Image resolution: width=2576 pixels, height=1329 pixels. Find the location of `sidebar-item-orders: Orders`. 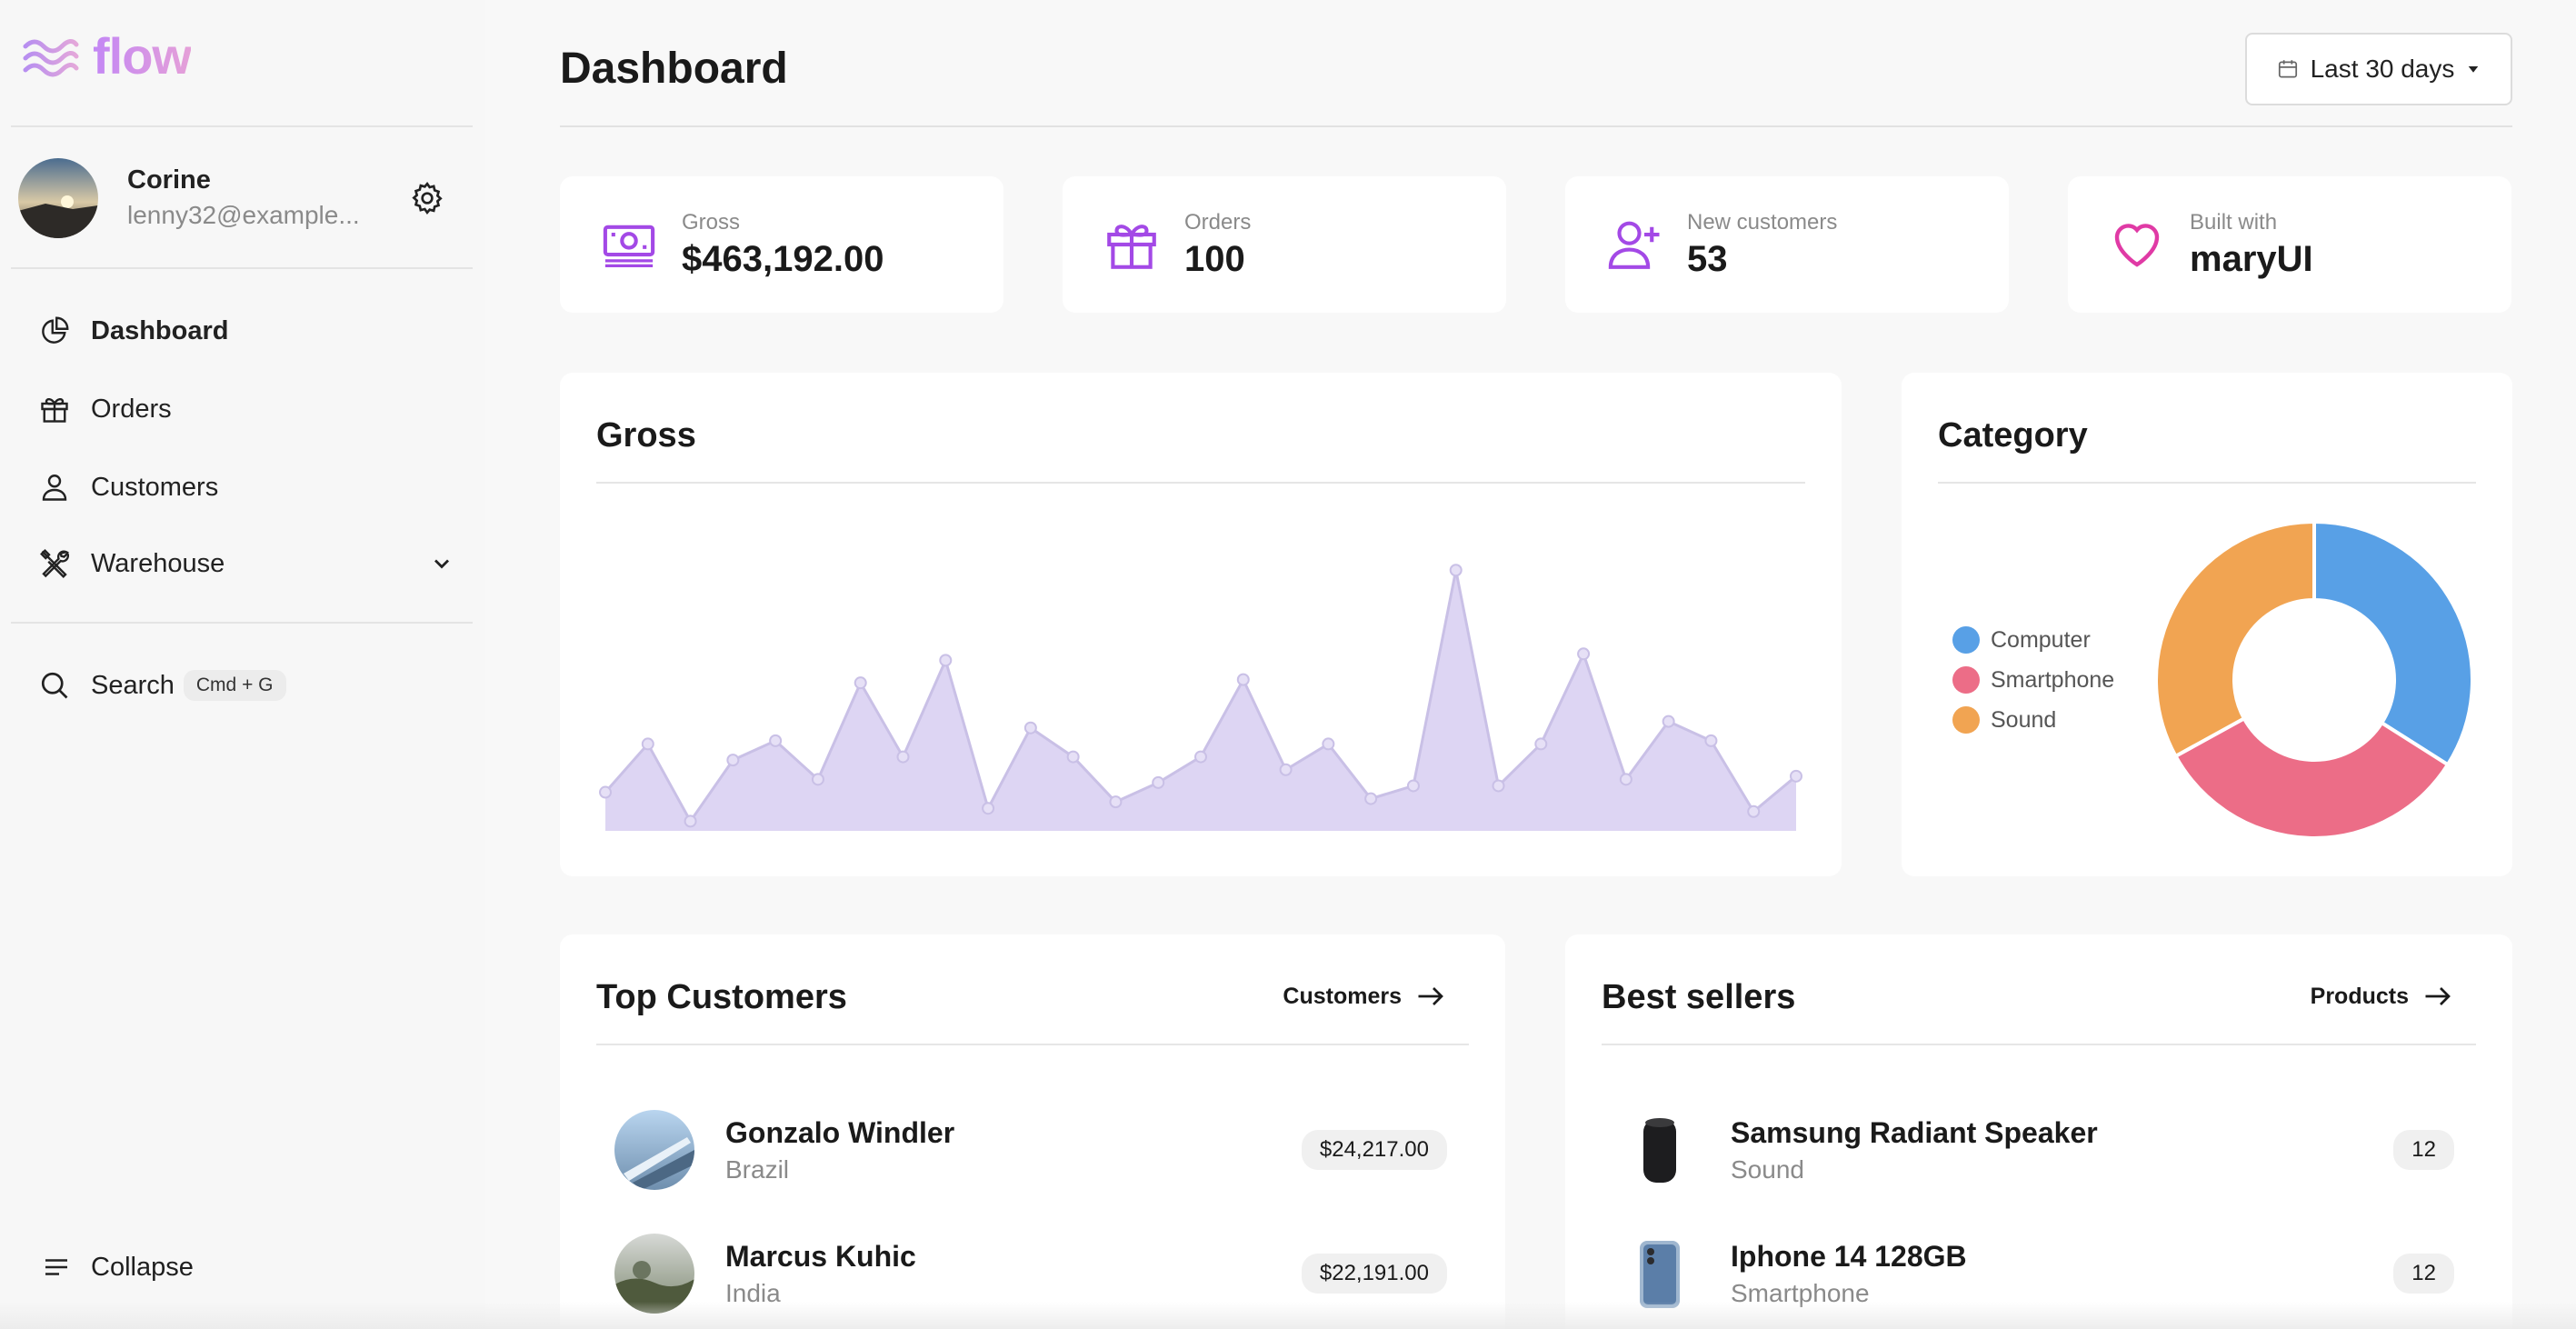

sidebar-item-orders: Orders is located at coordinates (245, 409).